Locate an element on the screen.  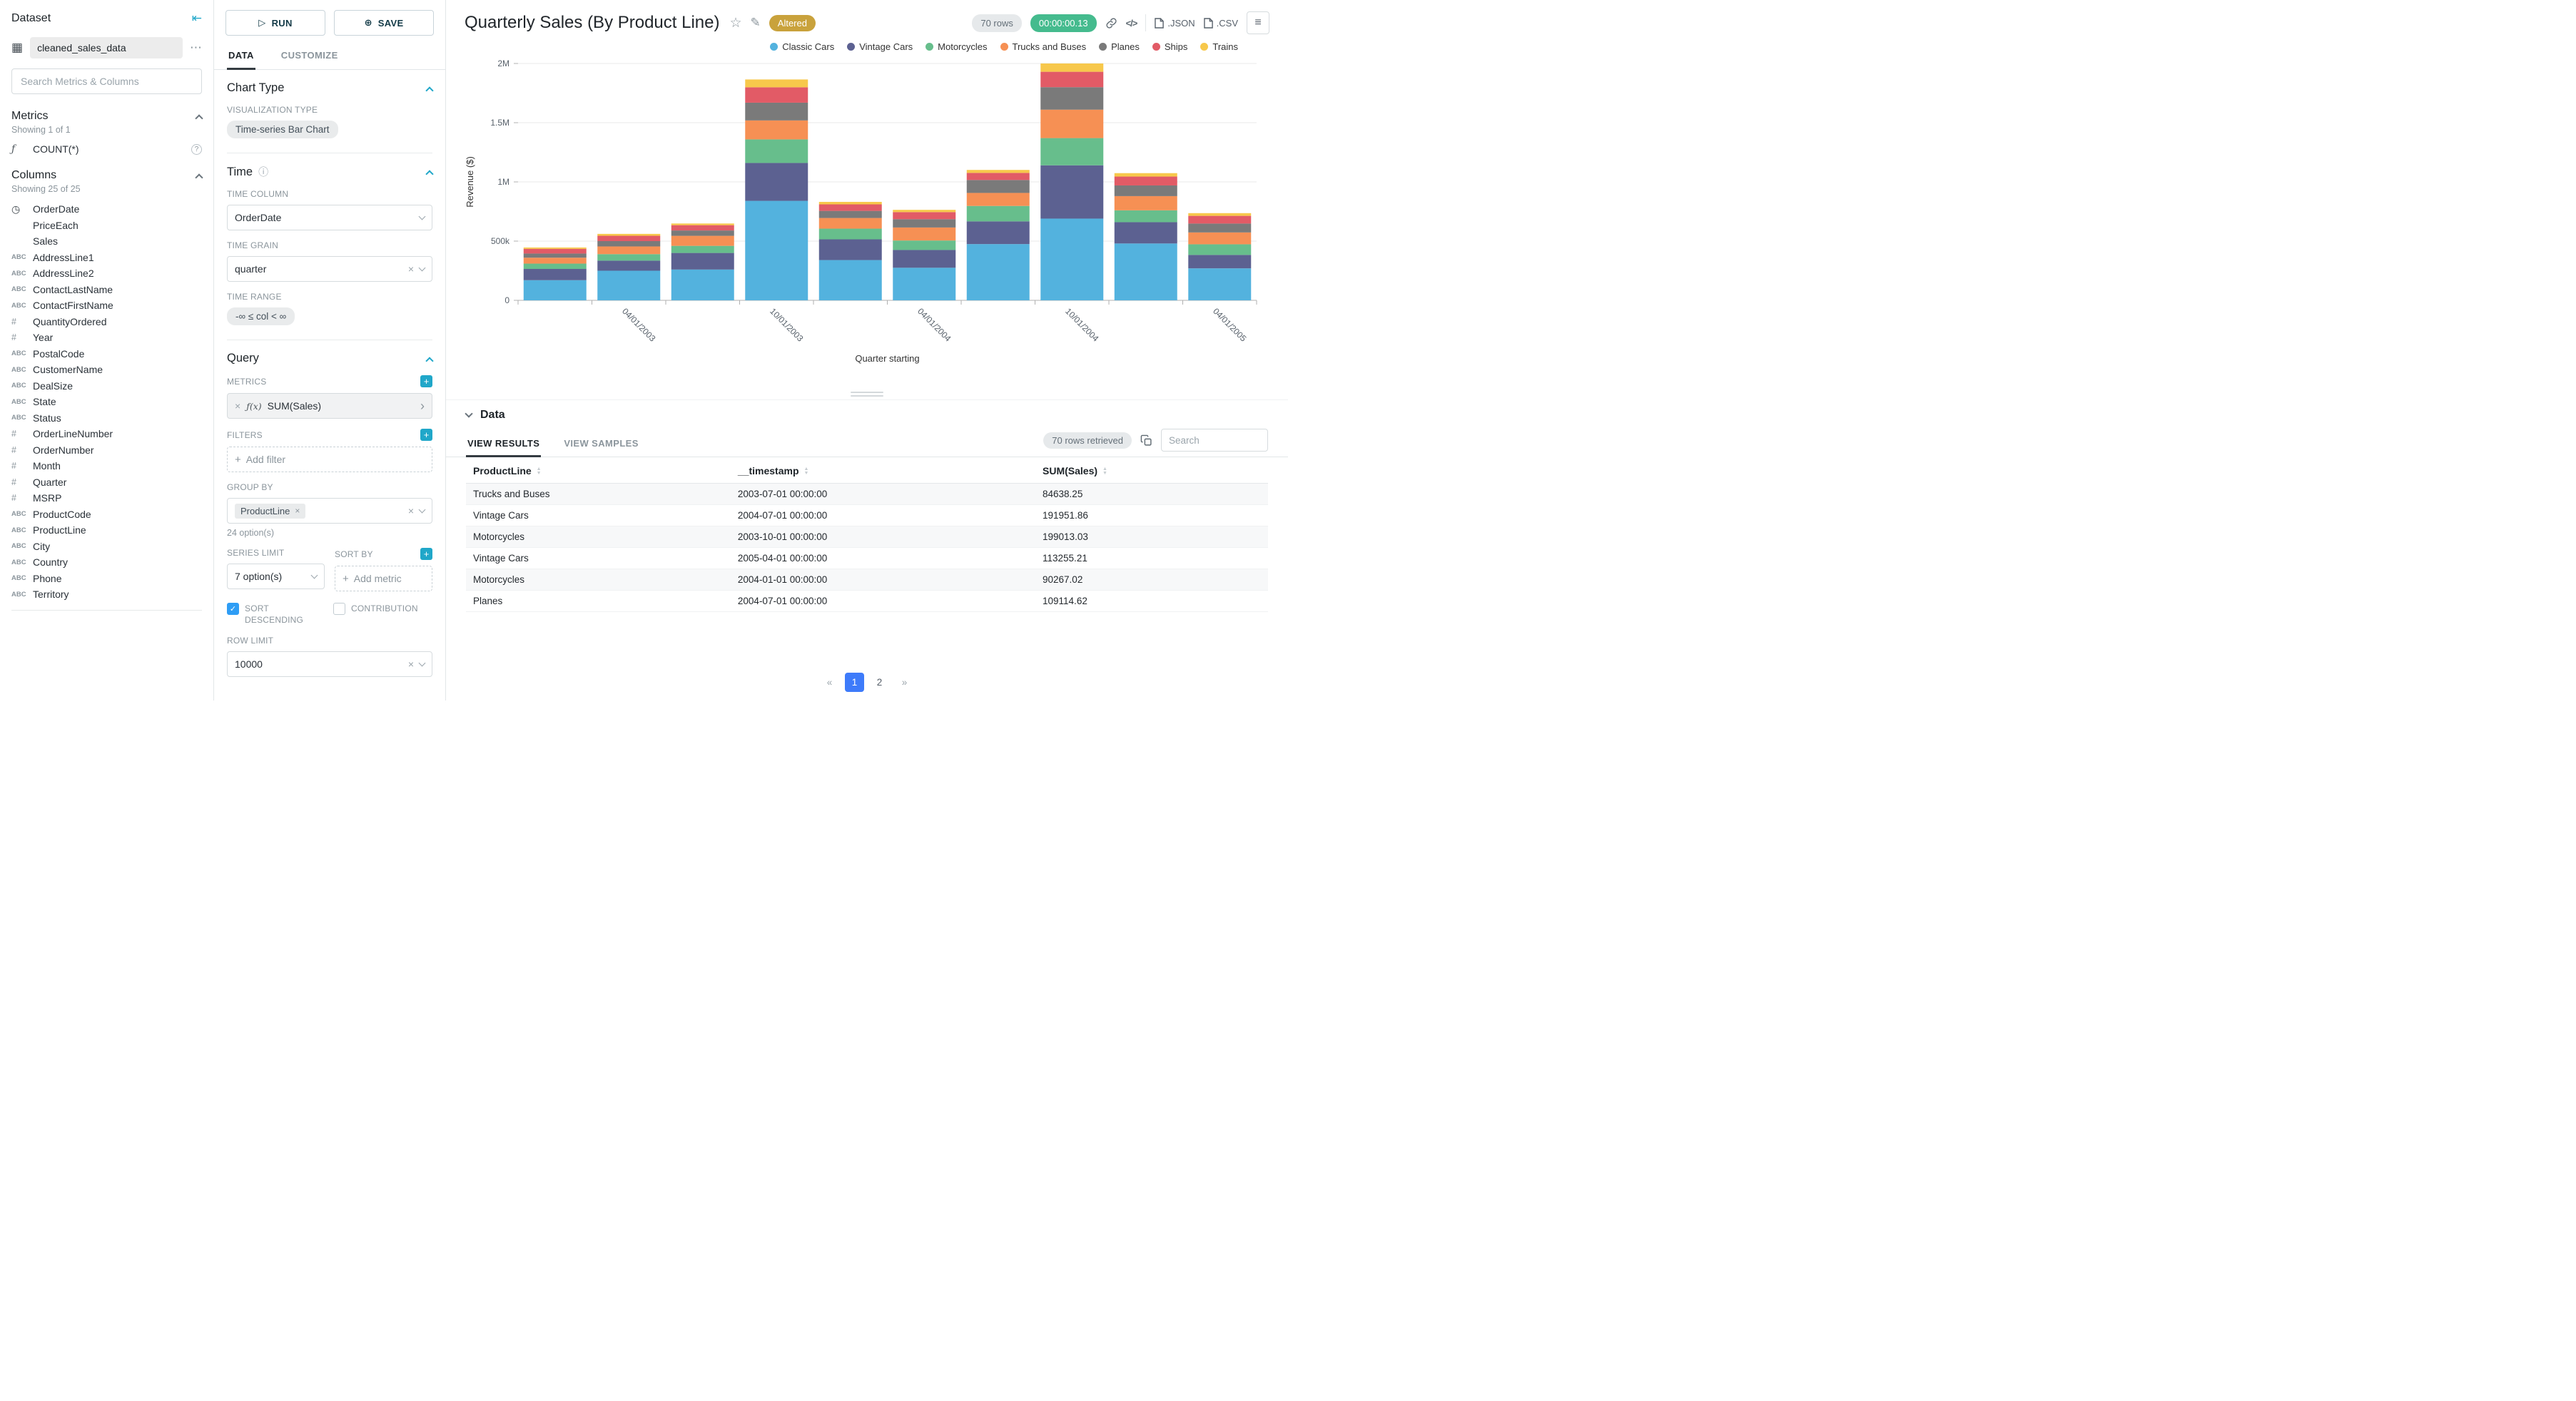
collapse-panel-icon: ⇤ is located at coordinates (196, 18).